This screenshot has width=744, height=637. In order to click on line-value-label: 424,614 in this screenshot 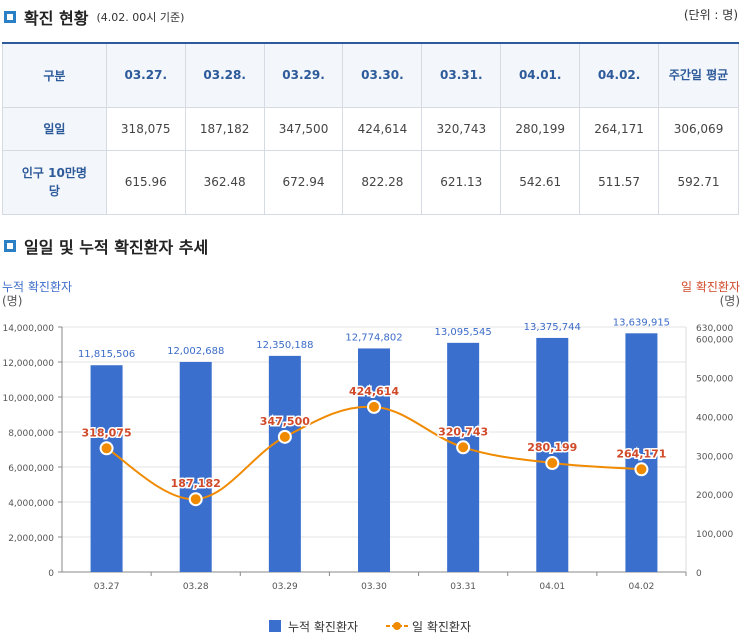, I will do `click(374, 391)`.